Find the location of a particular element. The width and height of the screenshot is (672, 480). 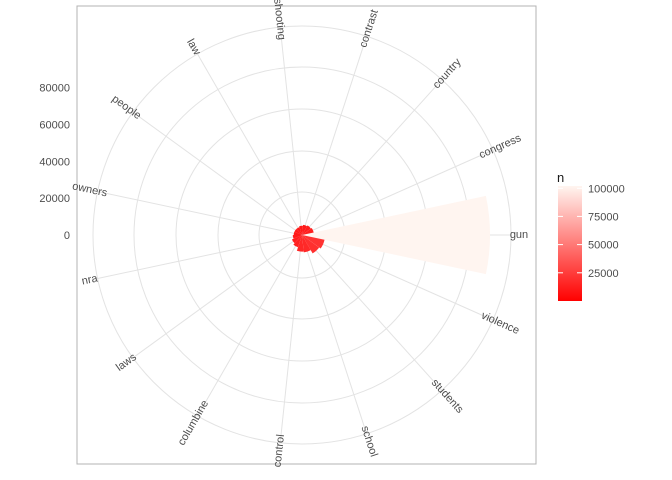

bar-people is located at coordinates (298, 231).